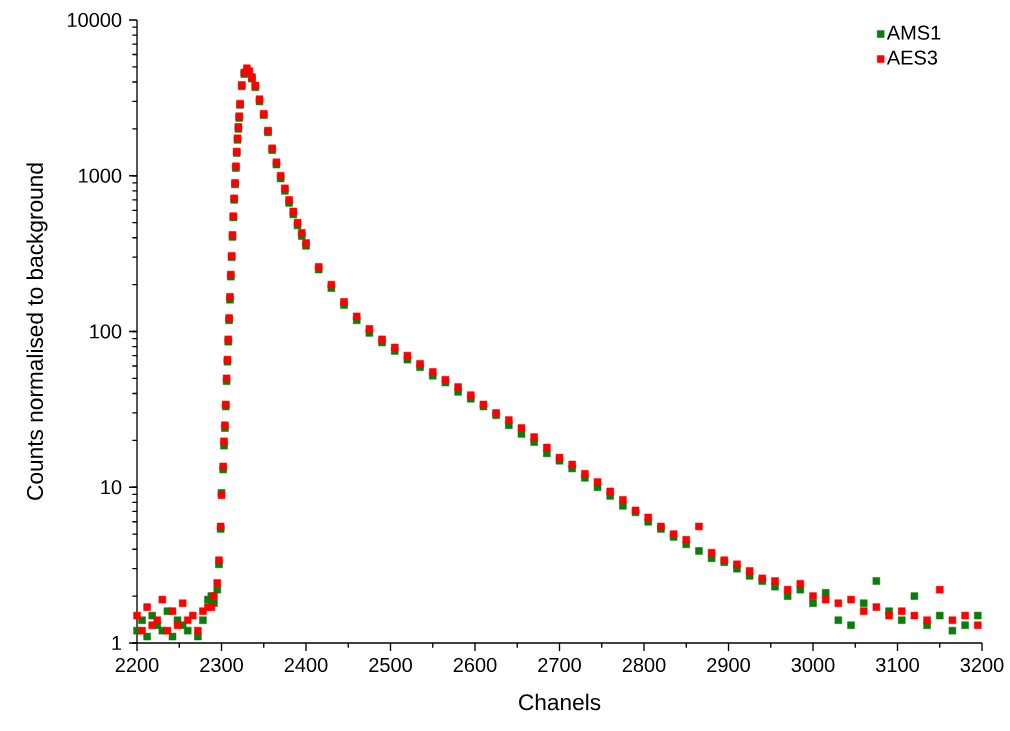 This screenshot has height=731, width=1010. I want to click on x-tick-label: 2300, so click(221, 665).